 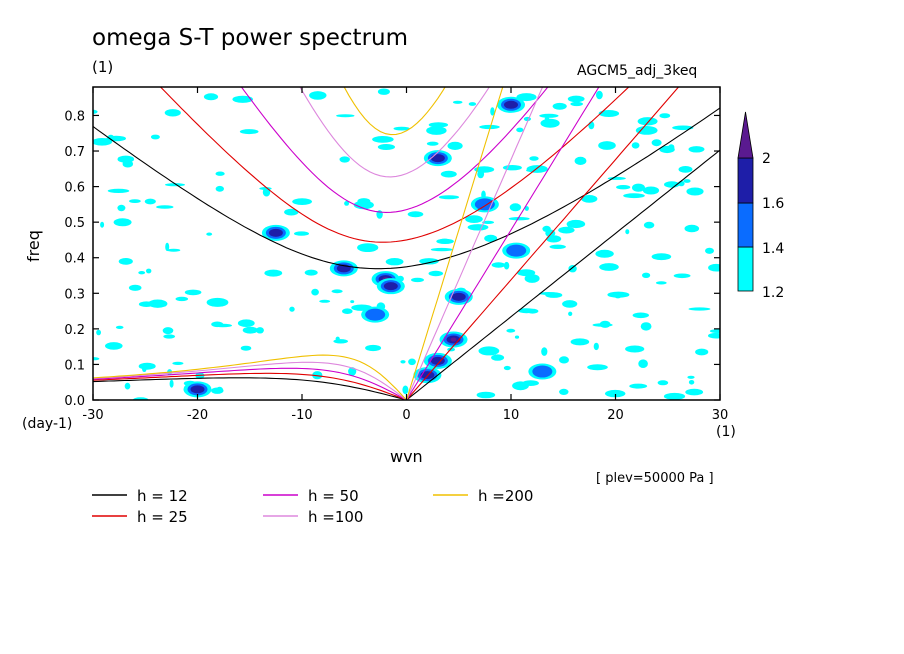 I want to click on x-axis-unit: (1), so click(x=726, y=432).